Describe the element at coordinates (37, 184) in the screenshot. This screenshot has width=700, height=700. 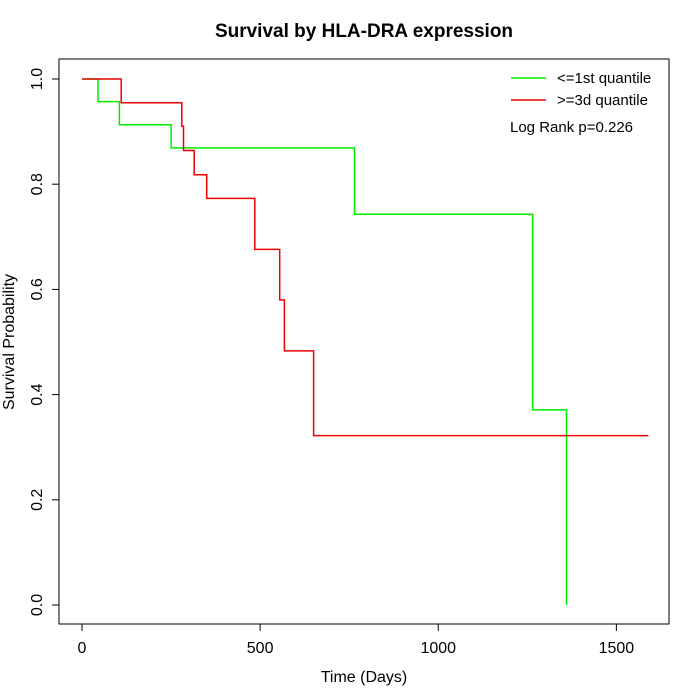
I see `y-tick-label: 0.8` at that location.